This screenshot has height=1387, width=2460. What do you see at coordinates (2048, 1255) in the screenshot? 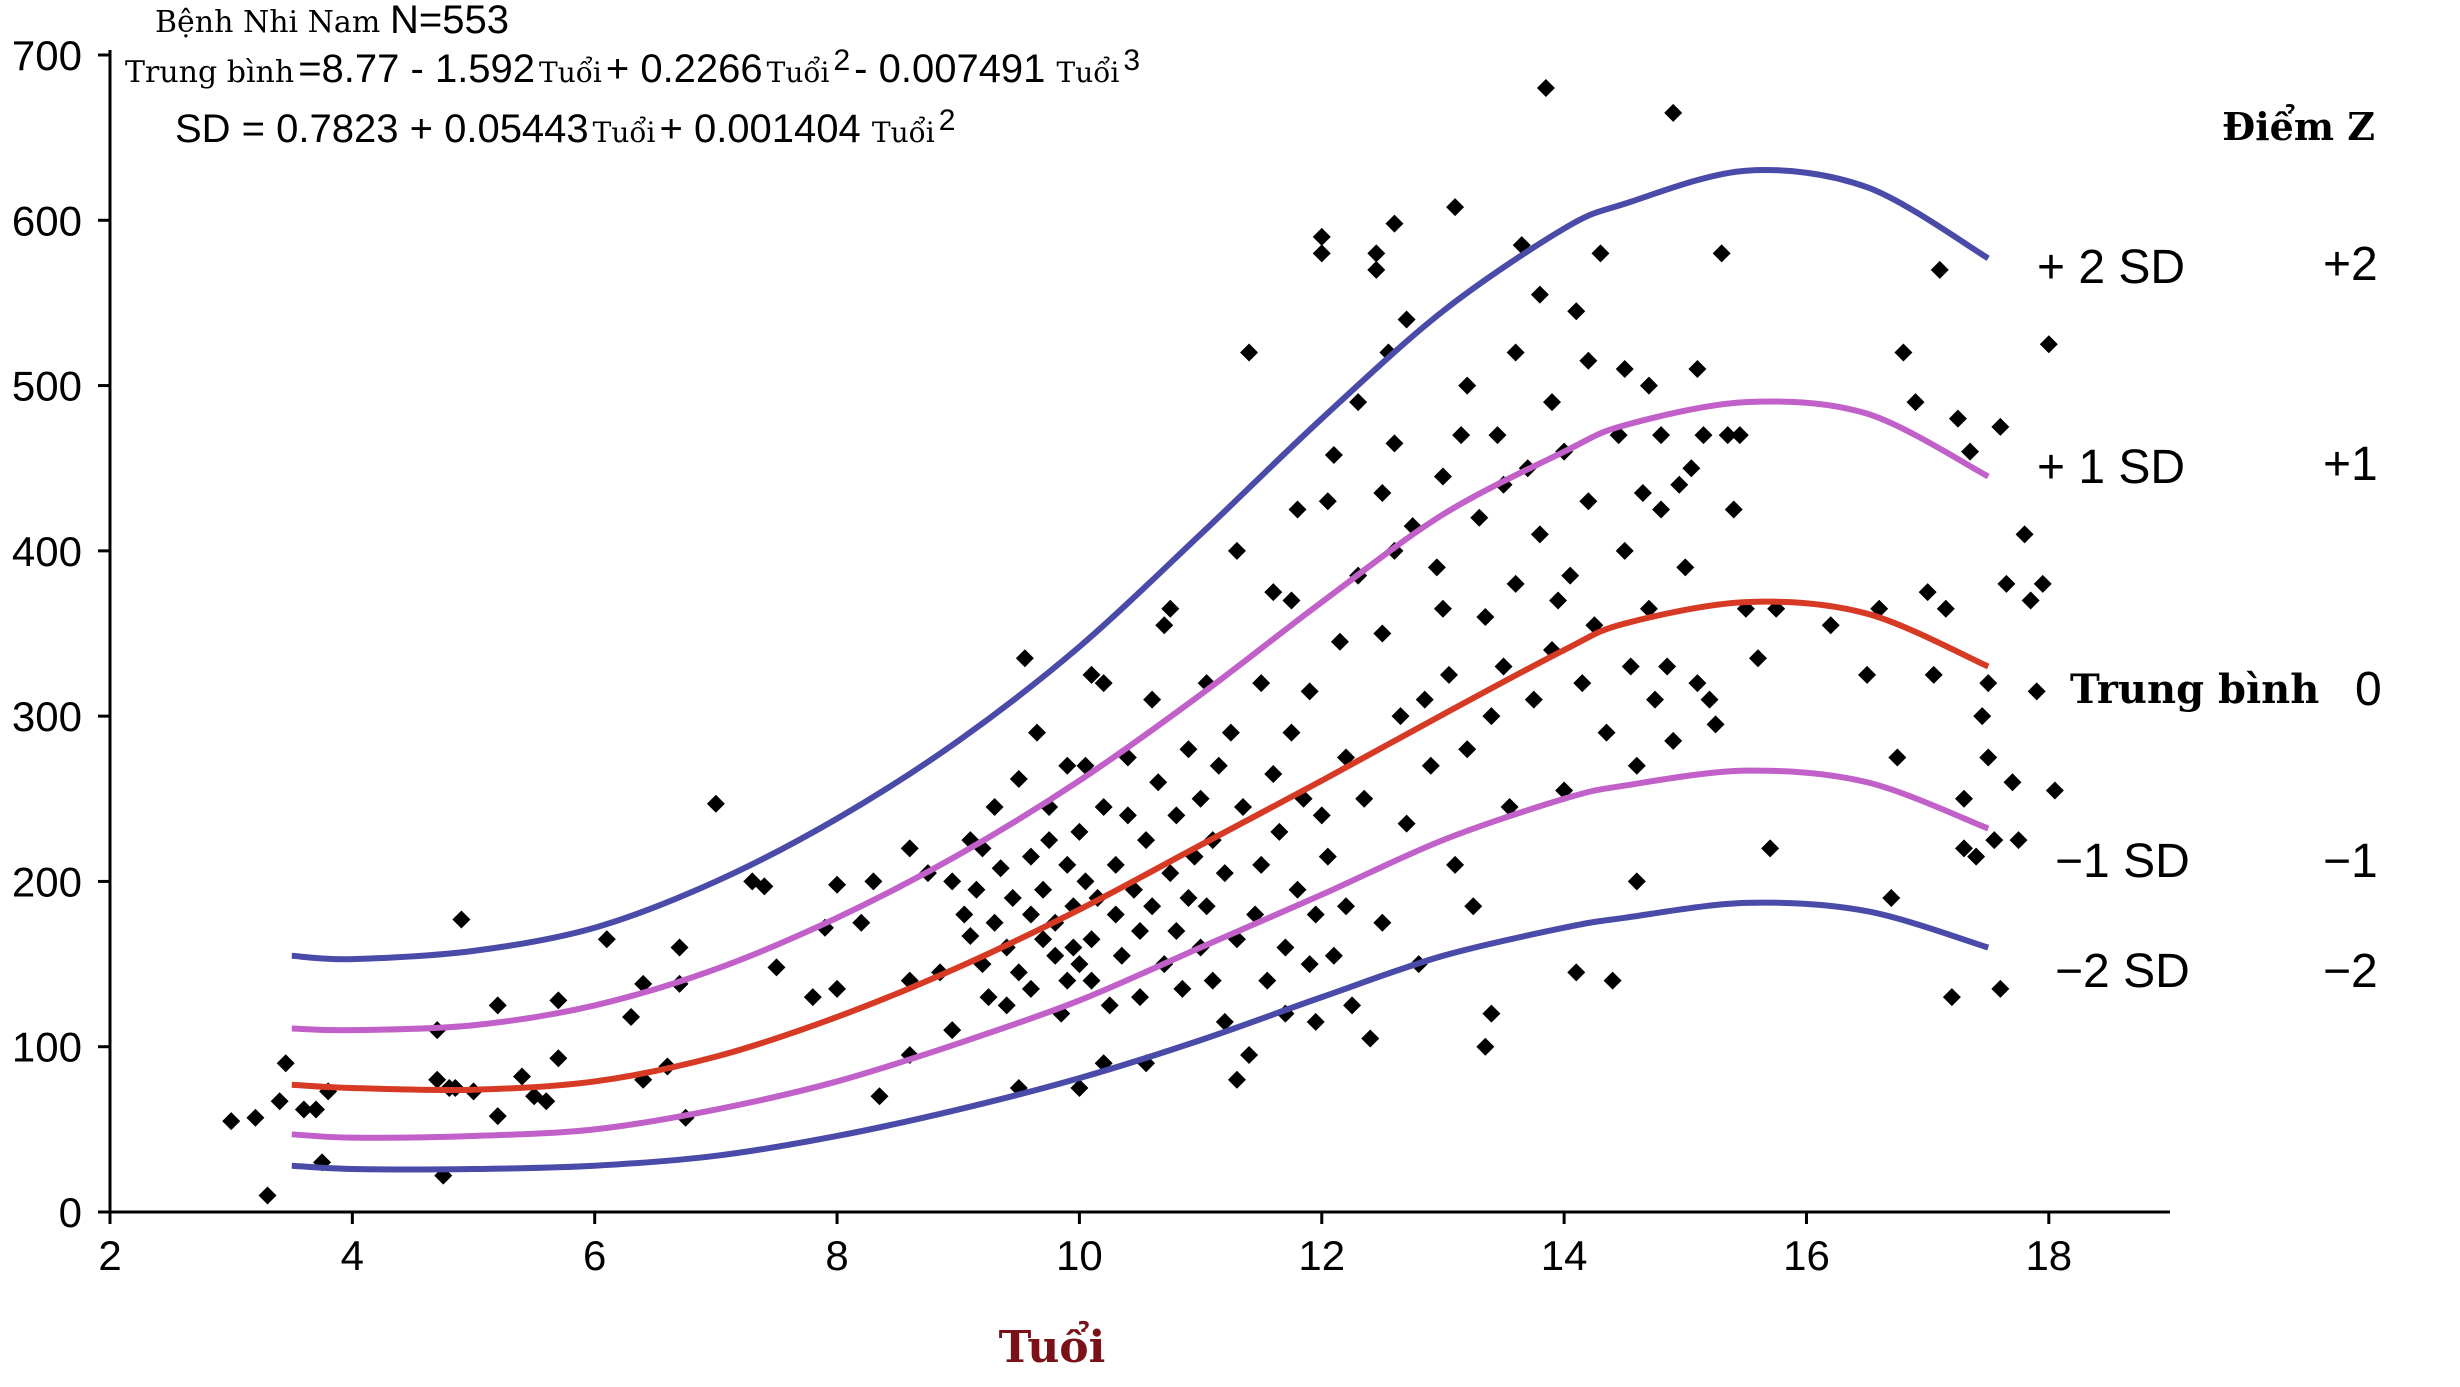
I see `x-tick-label: 18` at bounding box center [2048, 1255].